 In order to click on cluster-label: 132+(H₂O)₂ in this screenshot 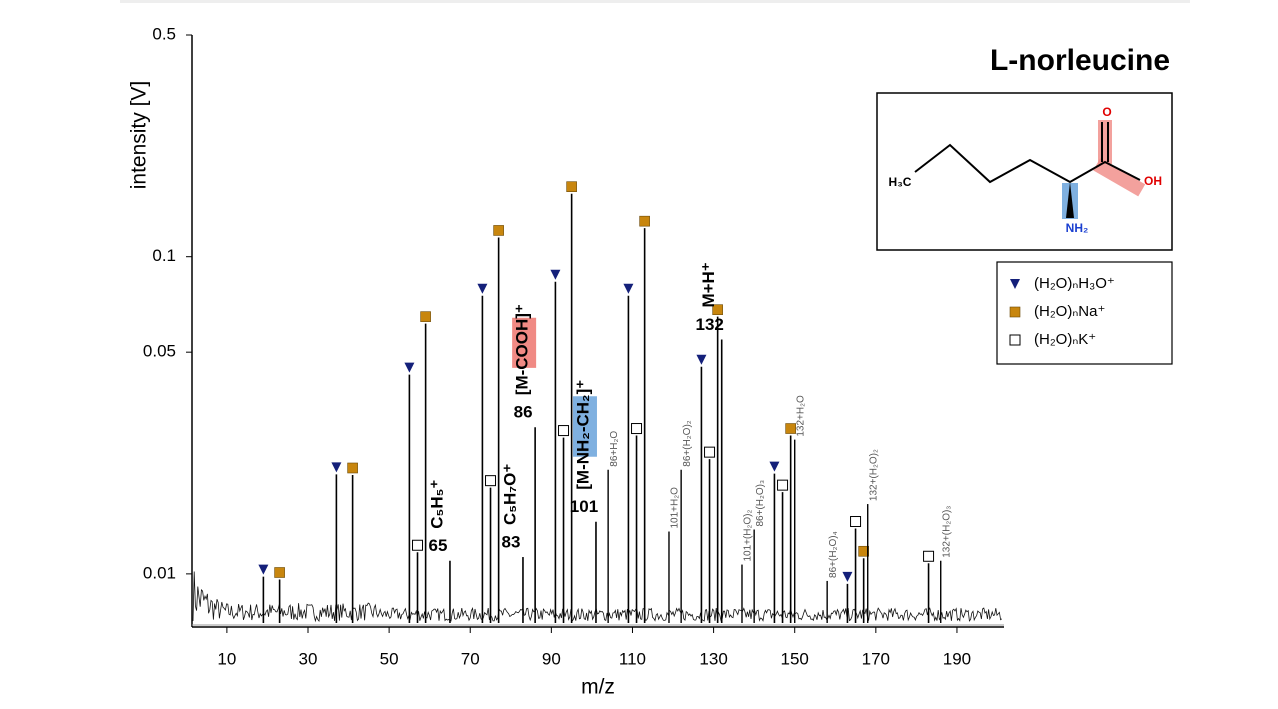, I will do `click(873, 475)`.